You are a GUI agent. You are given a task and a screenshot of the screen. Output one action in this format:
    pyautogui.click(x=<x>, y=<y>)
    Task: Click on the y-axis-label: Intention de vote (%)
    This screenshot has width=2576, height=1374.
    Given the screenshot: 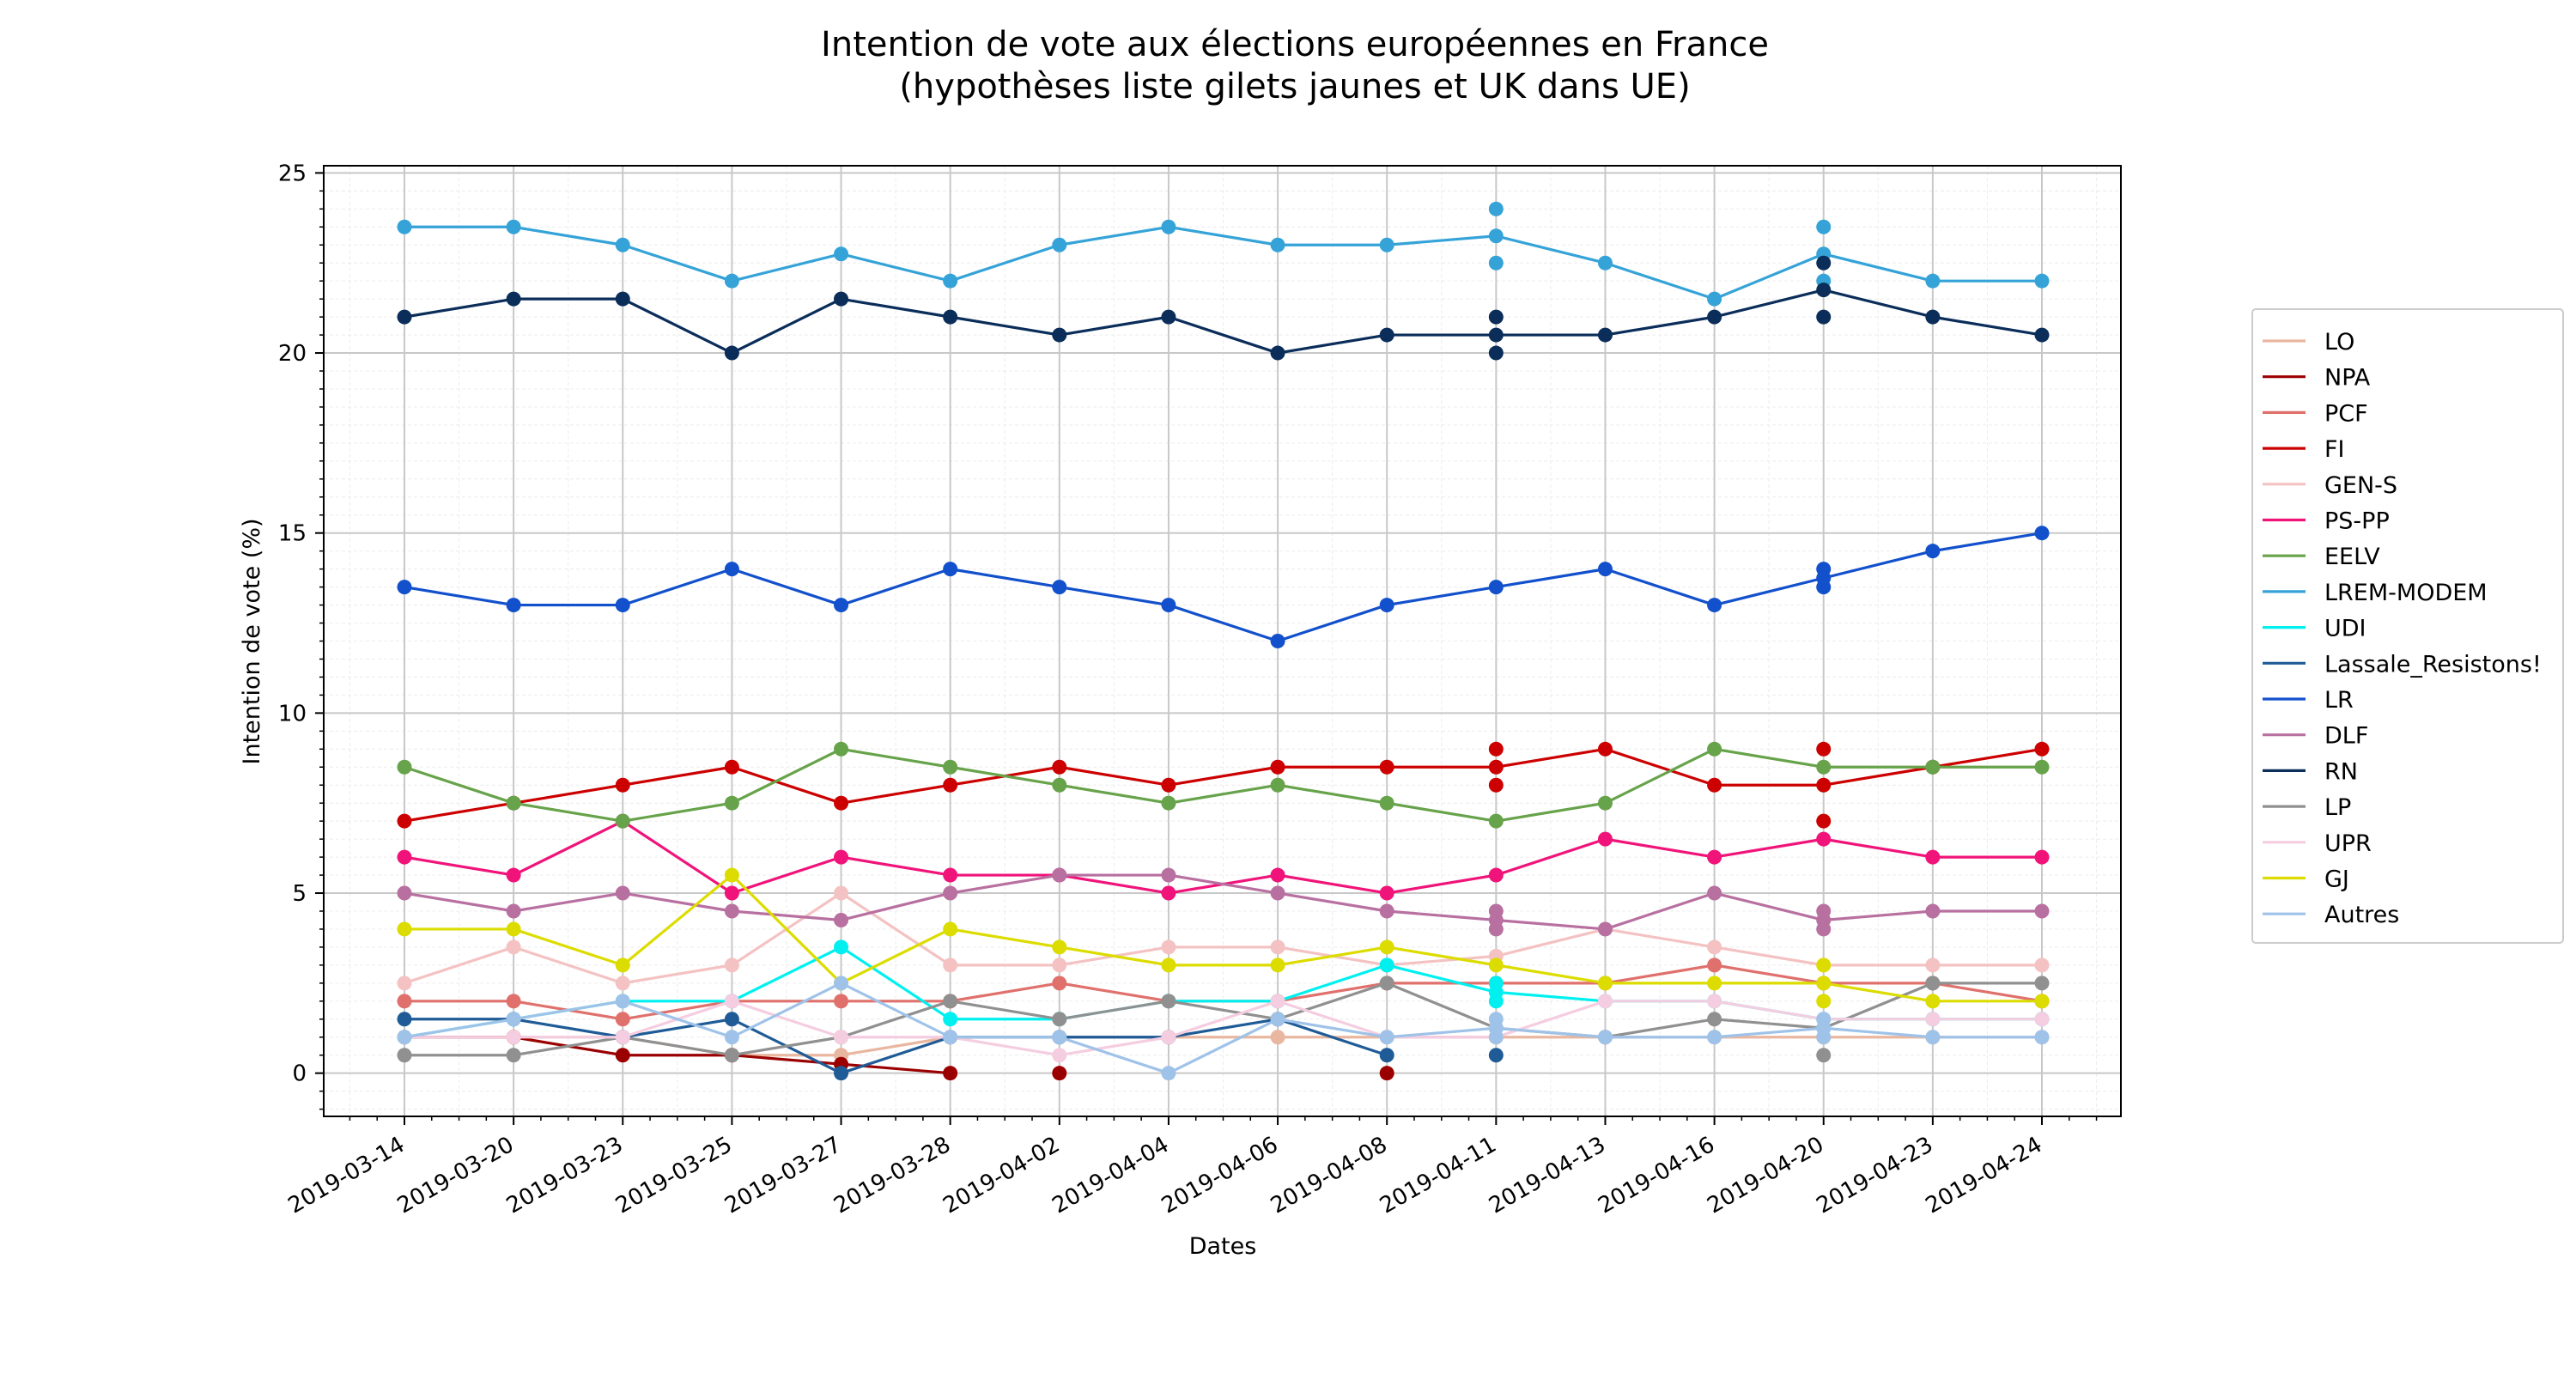 What is the action you would take?
    pyautogui.click(x=252, y=641)
    